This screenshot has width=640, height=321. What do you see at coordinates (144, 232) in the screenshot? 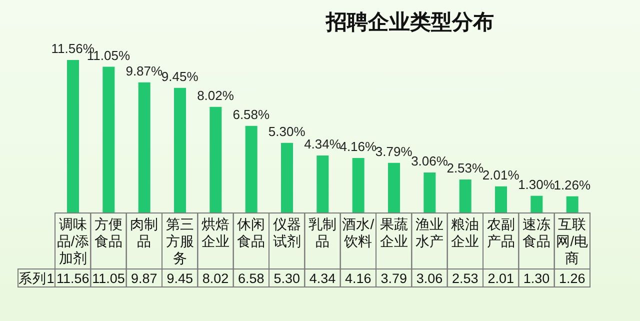
I see `x-tick-label: 肉制品` at bounding box center [144, 232].